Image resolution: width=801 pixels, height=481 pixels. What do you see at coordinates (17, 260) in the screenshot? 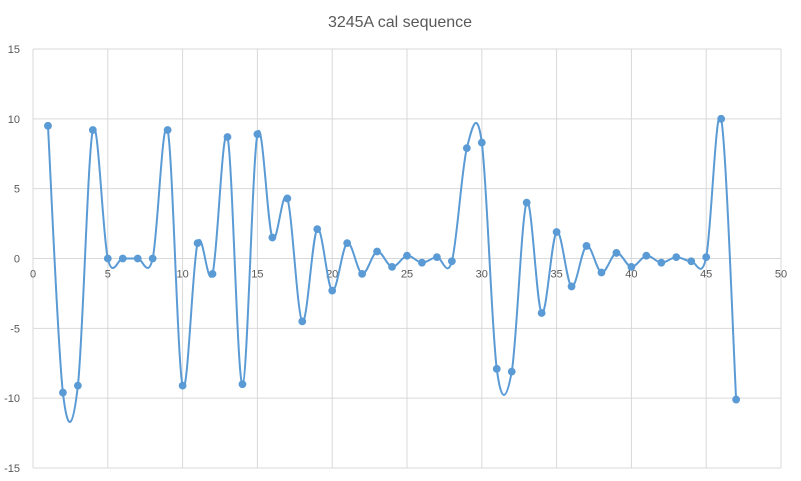
I see `y-tick-label: 0` at bounding box center [17, 260].